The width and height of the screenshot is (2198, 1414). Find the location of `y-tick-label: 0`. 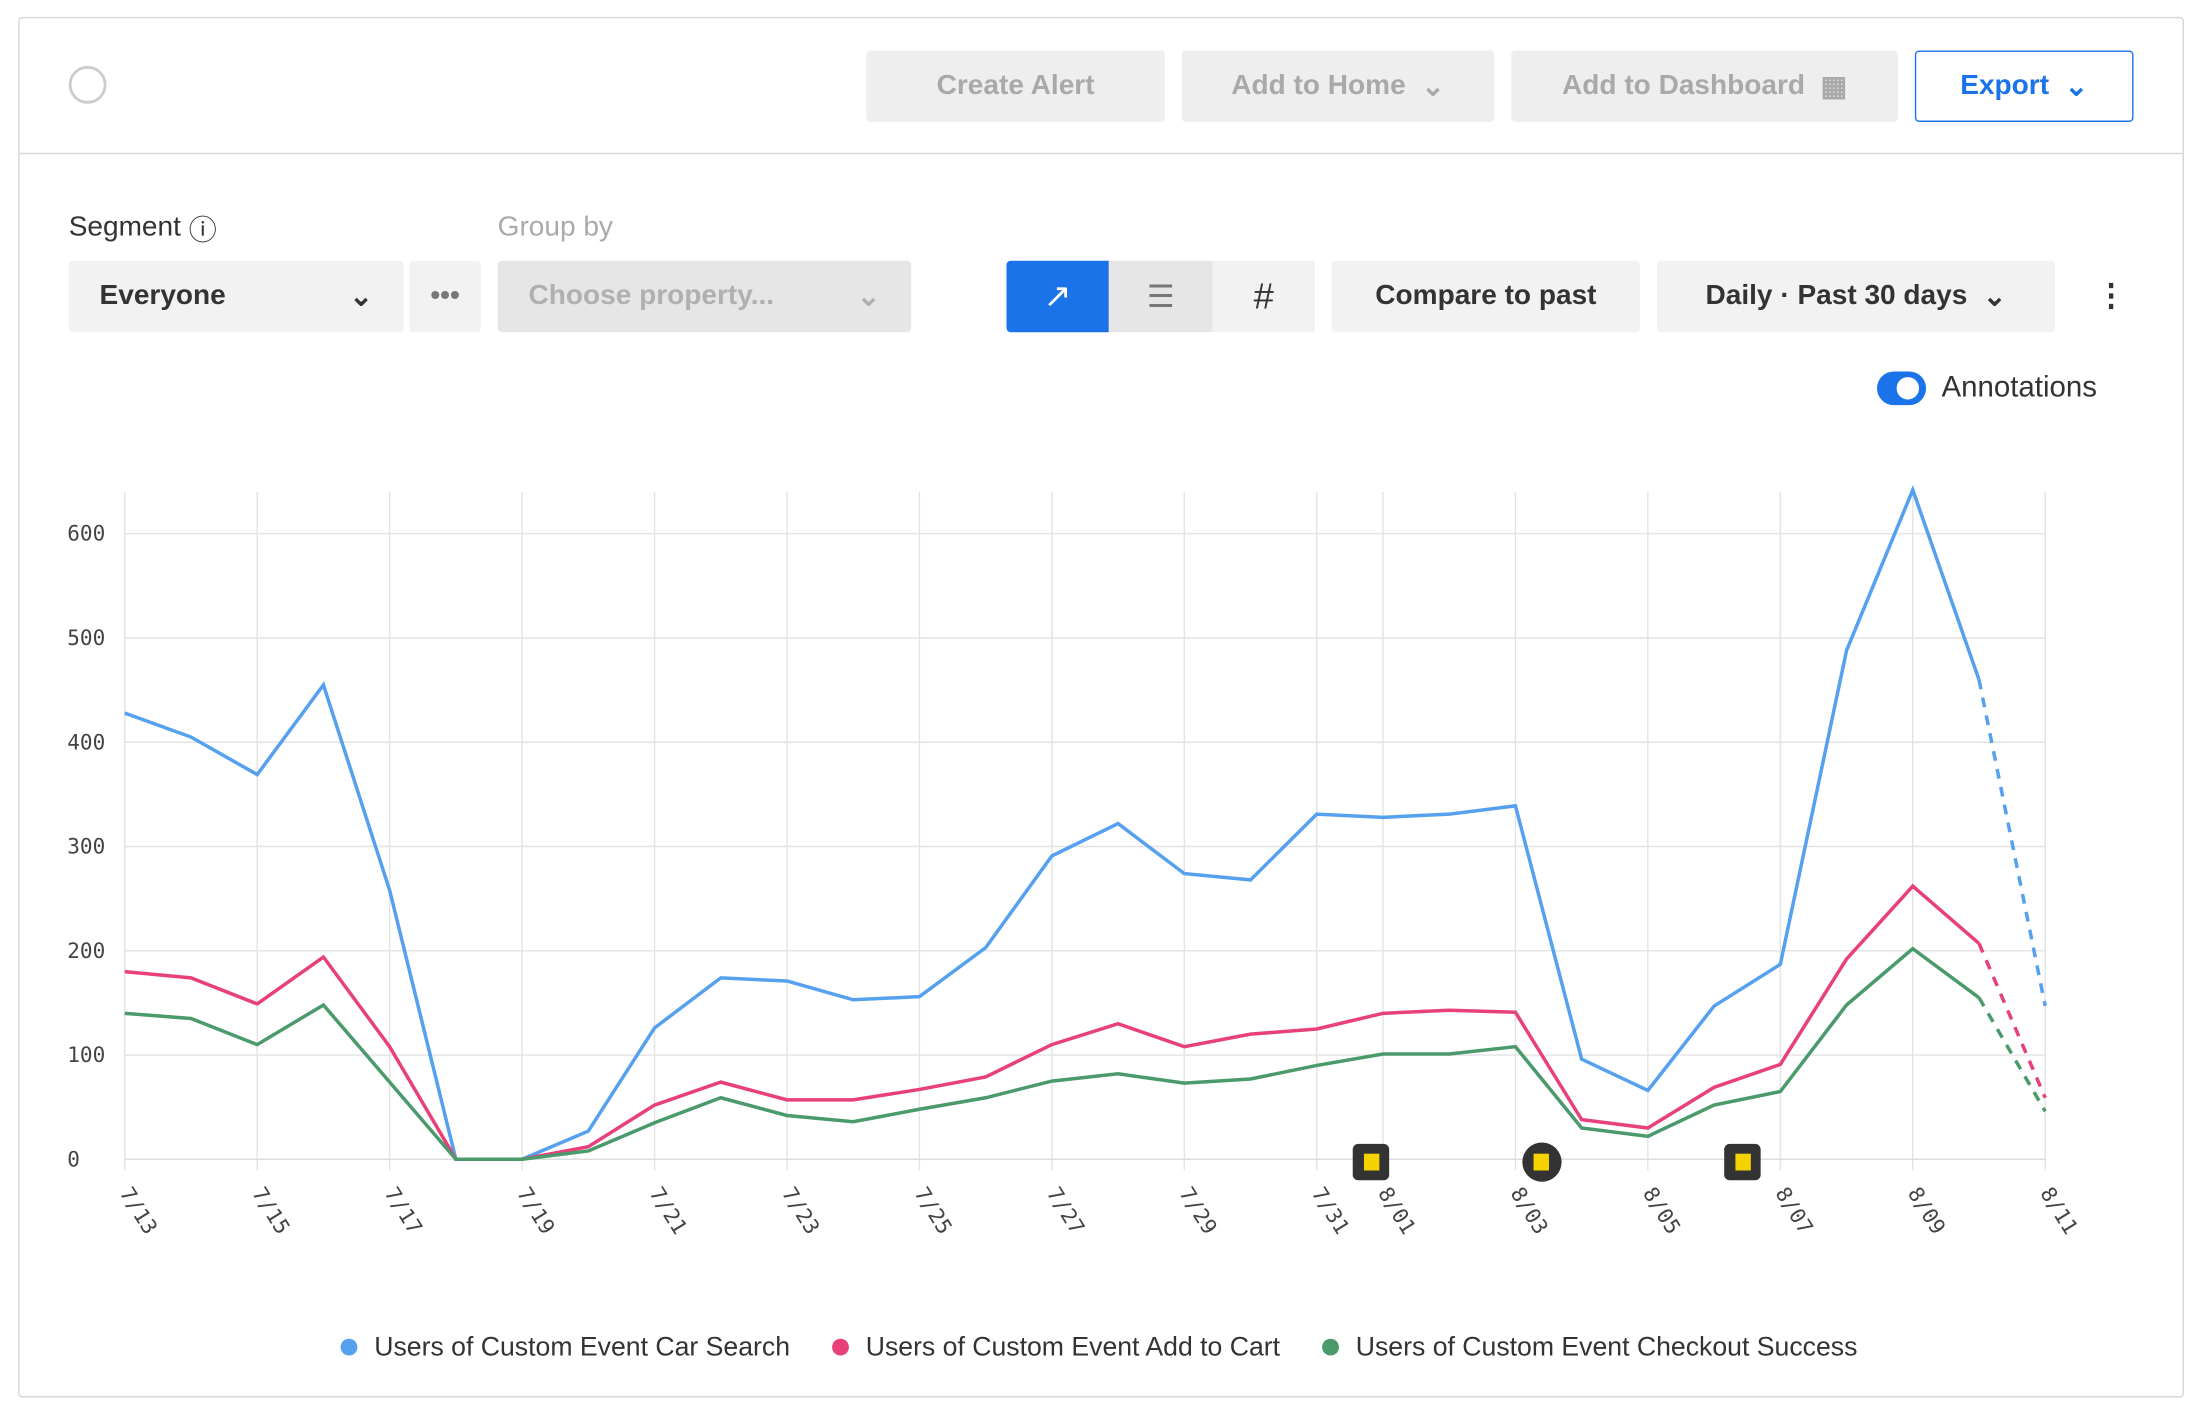

y-tick-label: 0 is located at coordinates (73, 1158).